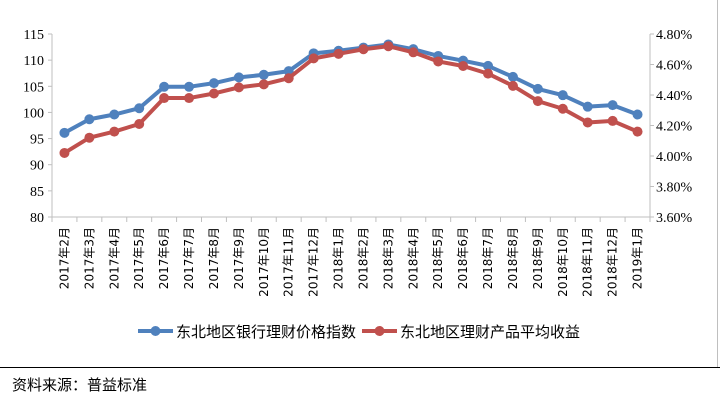 The height and width of the screenshot is (407, 720). Describe the element at coordinates (463, 258) in the screenshot. I see `x-tick-label: 2018年6月` at that location.